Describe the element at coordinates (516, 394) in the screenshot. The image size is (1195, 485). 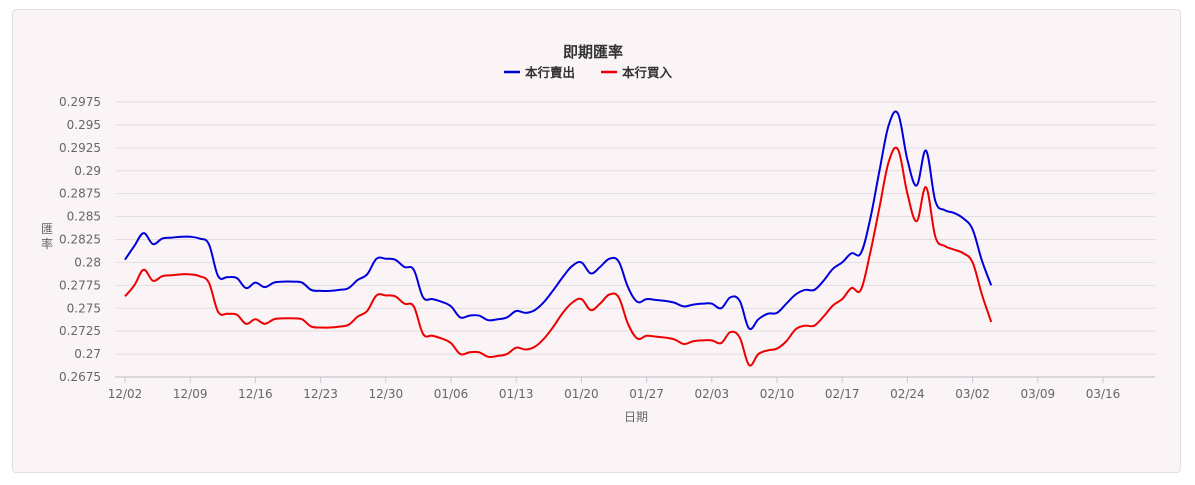
I see `x-tick-label: 01/13` at that location.